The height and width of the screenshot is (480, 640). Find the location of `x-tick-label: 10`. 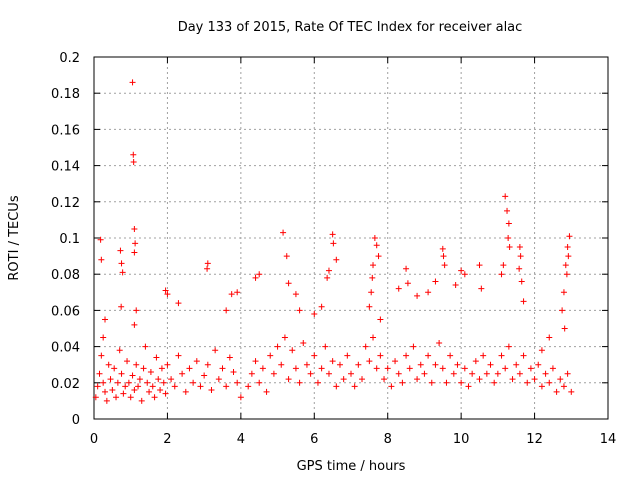

x-tick-label: 10 is located at coordinates (461, 439).